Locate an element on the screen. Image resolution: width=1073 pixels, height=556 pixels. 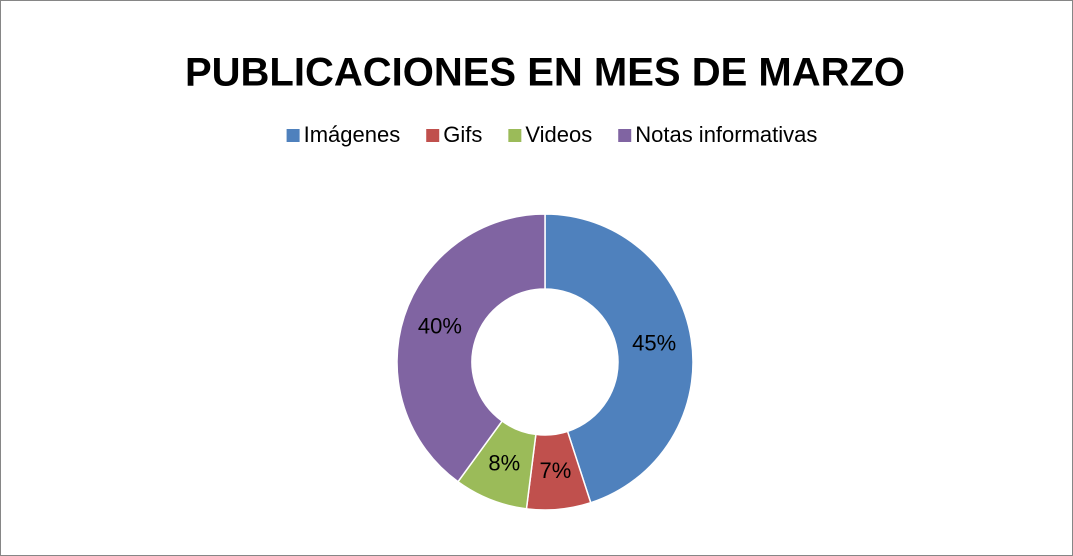
chart-title: PUBLICACIONES EN MES DE MARZO is located at coordinates (545, 73).